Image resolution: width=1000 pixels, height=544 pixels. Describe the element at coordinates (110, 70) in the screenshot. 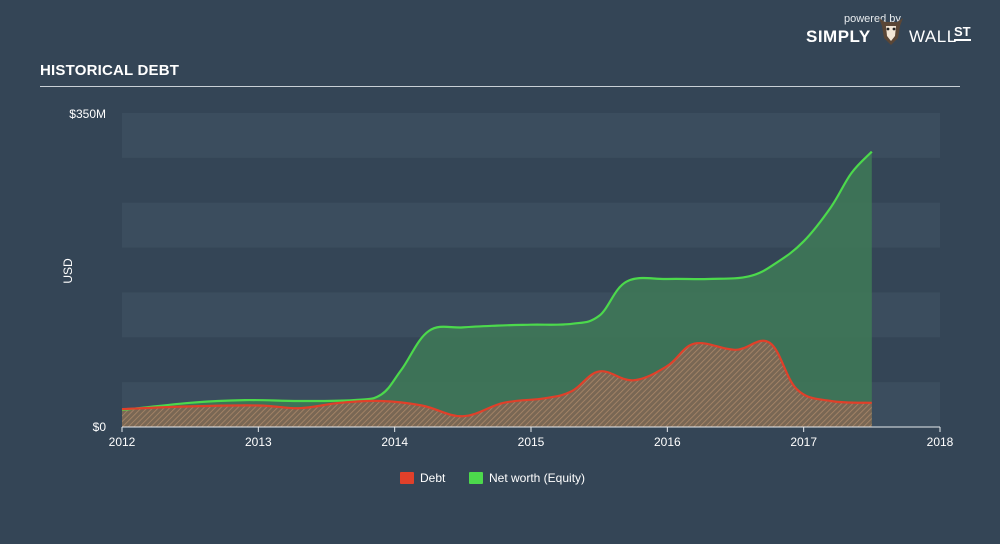

I see `page-title: HISTORICAL DEBT` at that location.